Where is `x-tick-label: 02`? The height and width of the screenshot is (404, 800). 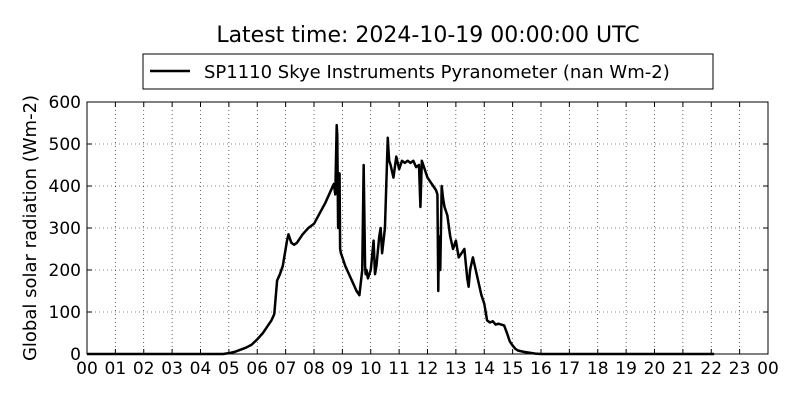
x-tick-label: 02 is located at coordinates (144, 369).